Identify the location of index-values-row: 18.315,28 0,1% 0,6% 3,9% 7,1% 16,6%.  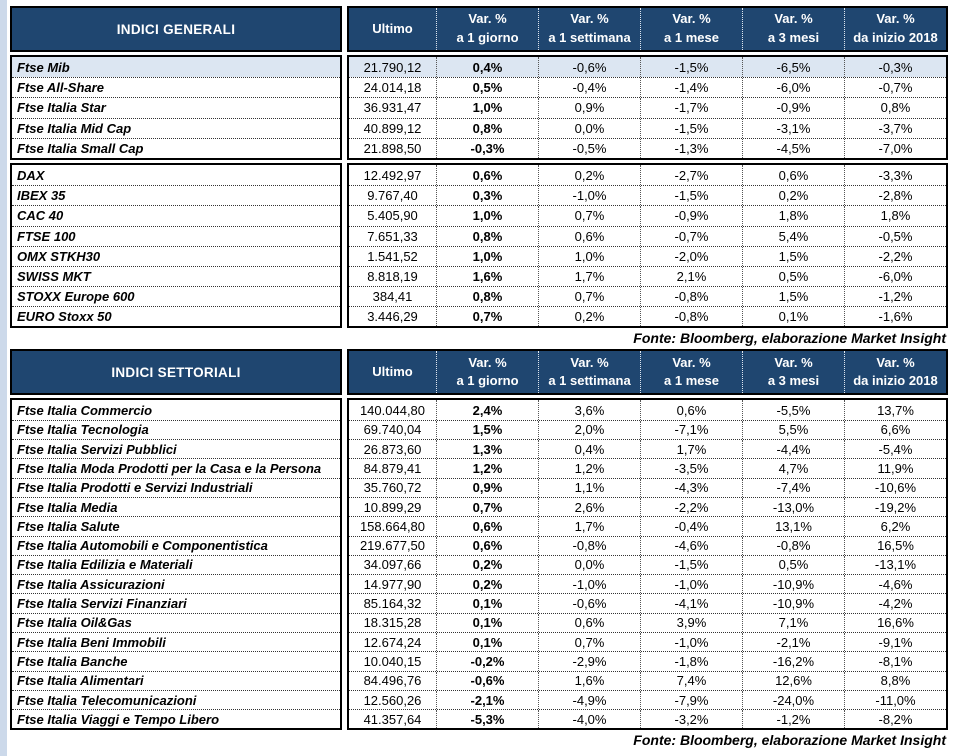
(647, 622).